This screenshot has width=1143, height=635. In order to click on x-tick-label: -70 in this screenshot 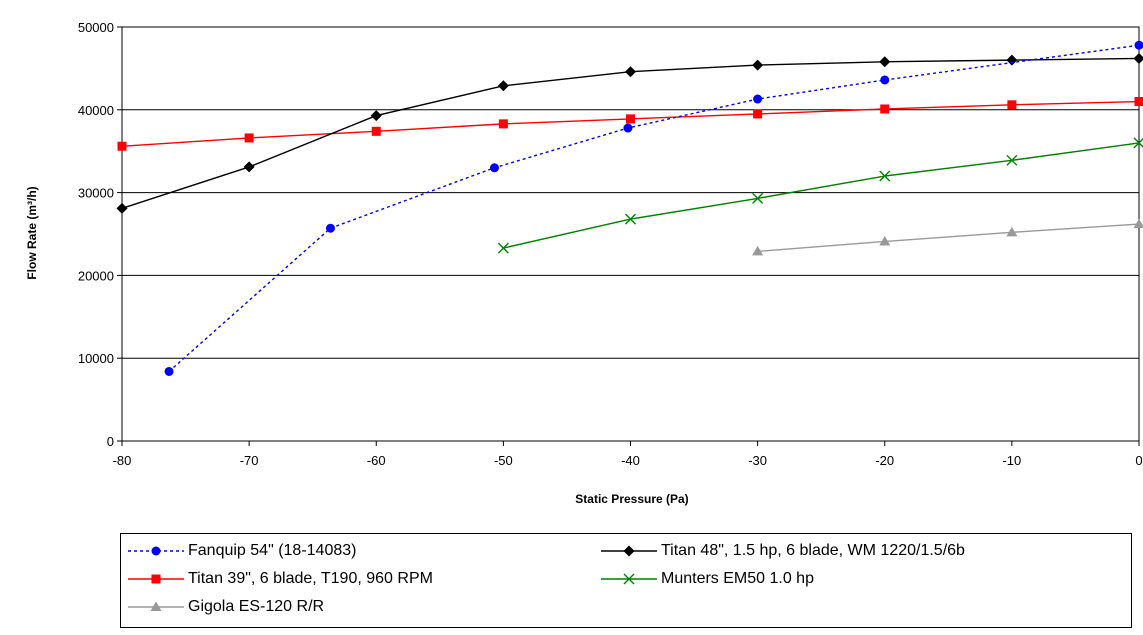, I will do `click(249, 460)`.